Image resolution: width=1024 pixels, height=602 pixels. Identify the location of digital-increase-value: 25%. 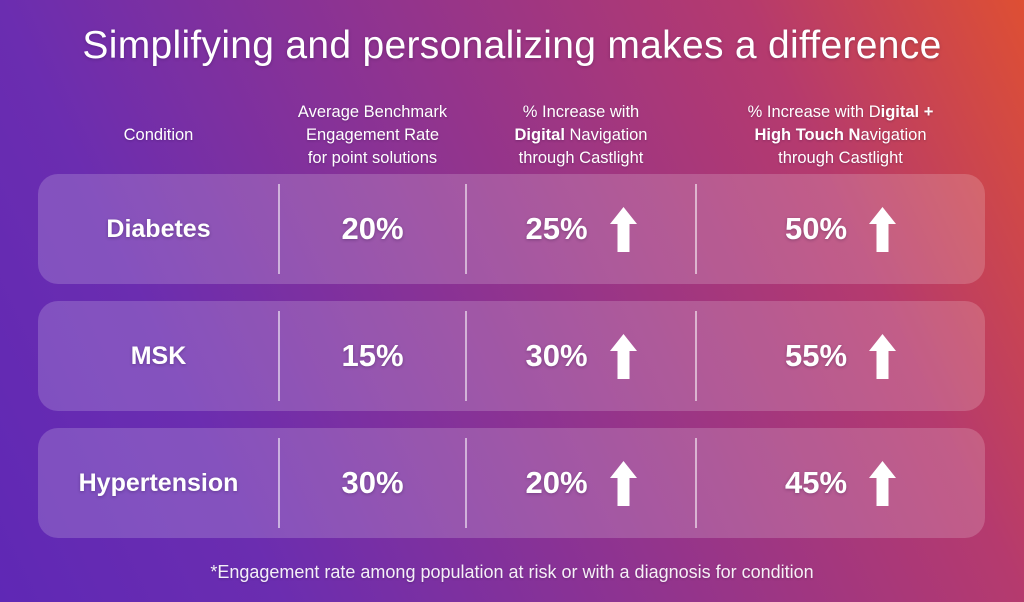
(556, 228).